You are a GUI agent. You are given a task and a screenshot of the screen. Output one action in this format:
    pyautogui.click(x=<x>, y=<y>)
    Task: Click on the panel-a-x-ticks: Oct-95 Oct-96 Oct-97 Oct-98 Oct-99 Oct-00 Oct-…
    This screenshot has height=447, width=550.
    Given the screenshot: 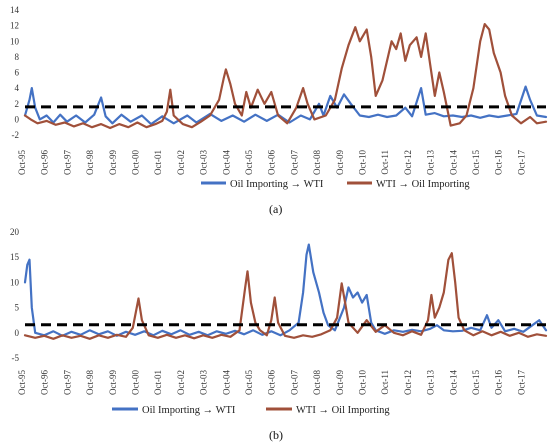 What is the action you would take?
    pyautogui.click(x=271, y=162)
    